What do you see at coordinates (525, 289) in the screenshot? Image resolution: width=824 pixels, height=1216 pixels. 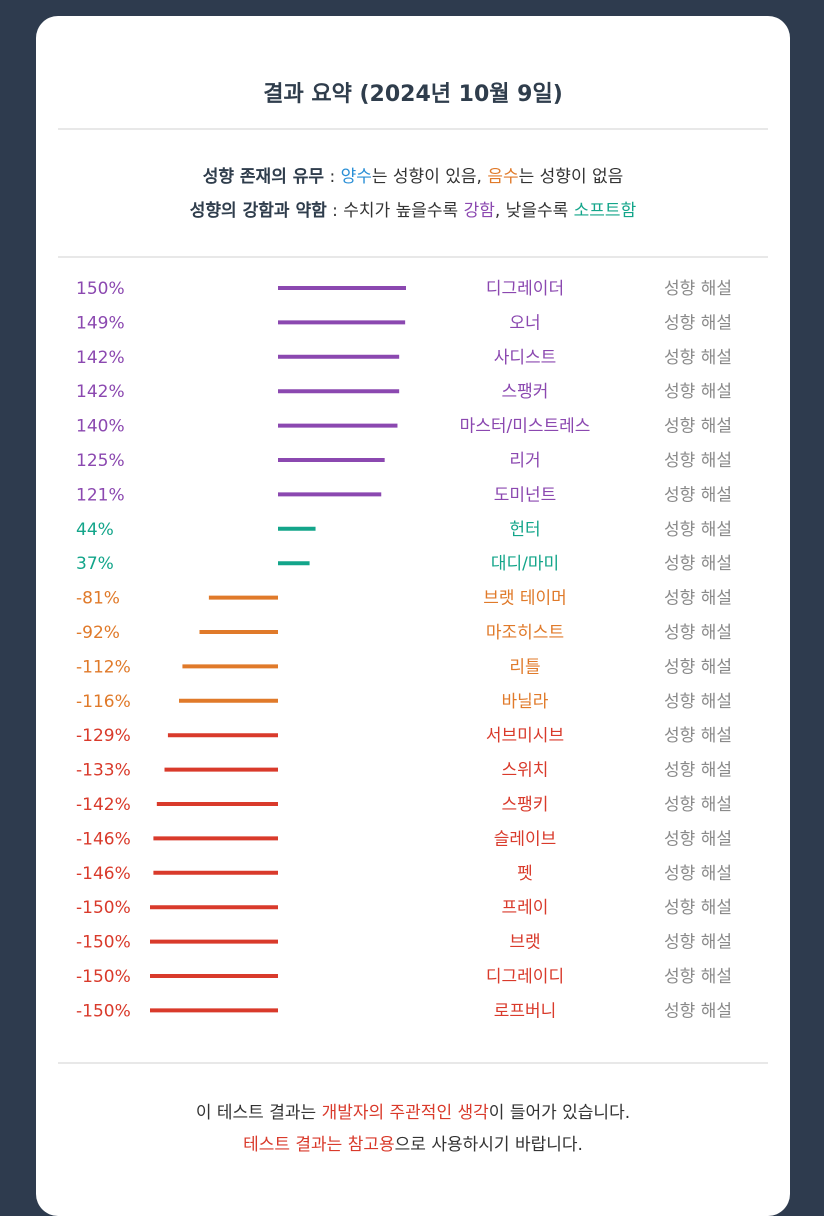 I see `category-label: 디그레이더` at bounding box center [525, 289].